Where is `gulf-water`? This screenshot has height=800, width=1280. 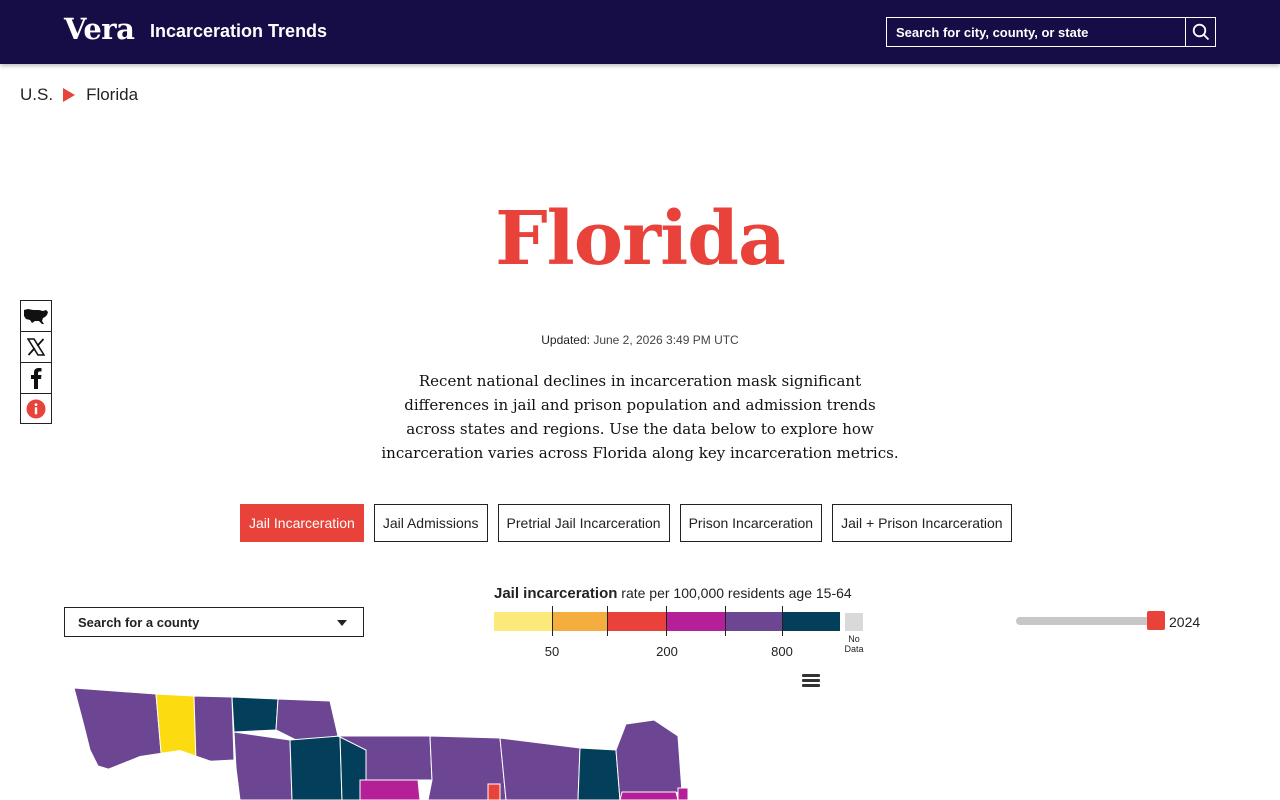 gulf-water is located at coordinates (170, 775).